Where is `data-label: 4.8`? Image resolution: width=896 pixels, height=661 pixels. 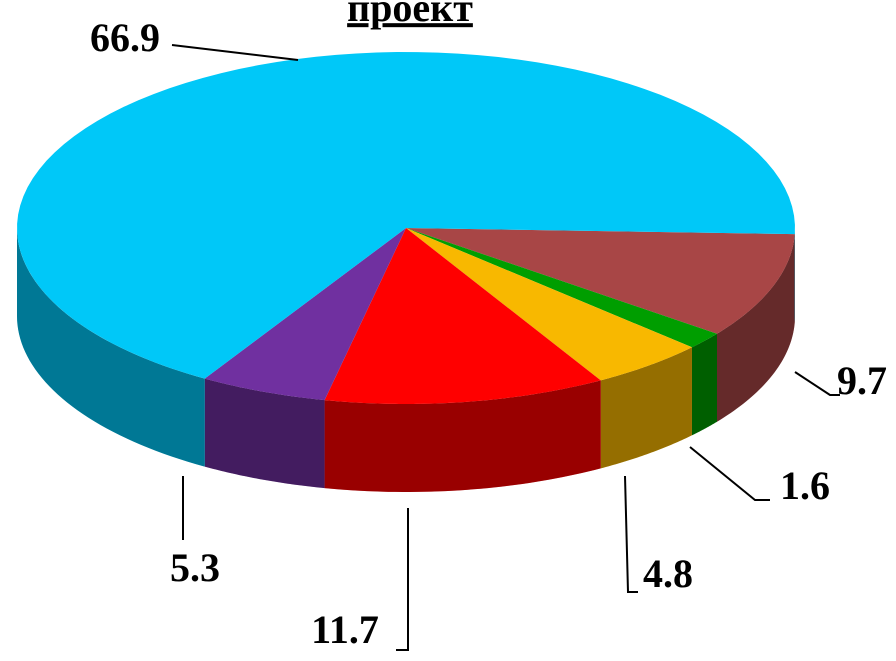
data-label: 4.8 is located at coordinates (668, 573).